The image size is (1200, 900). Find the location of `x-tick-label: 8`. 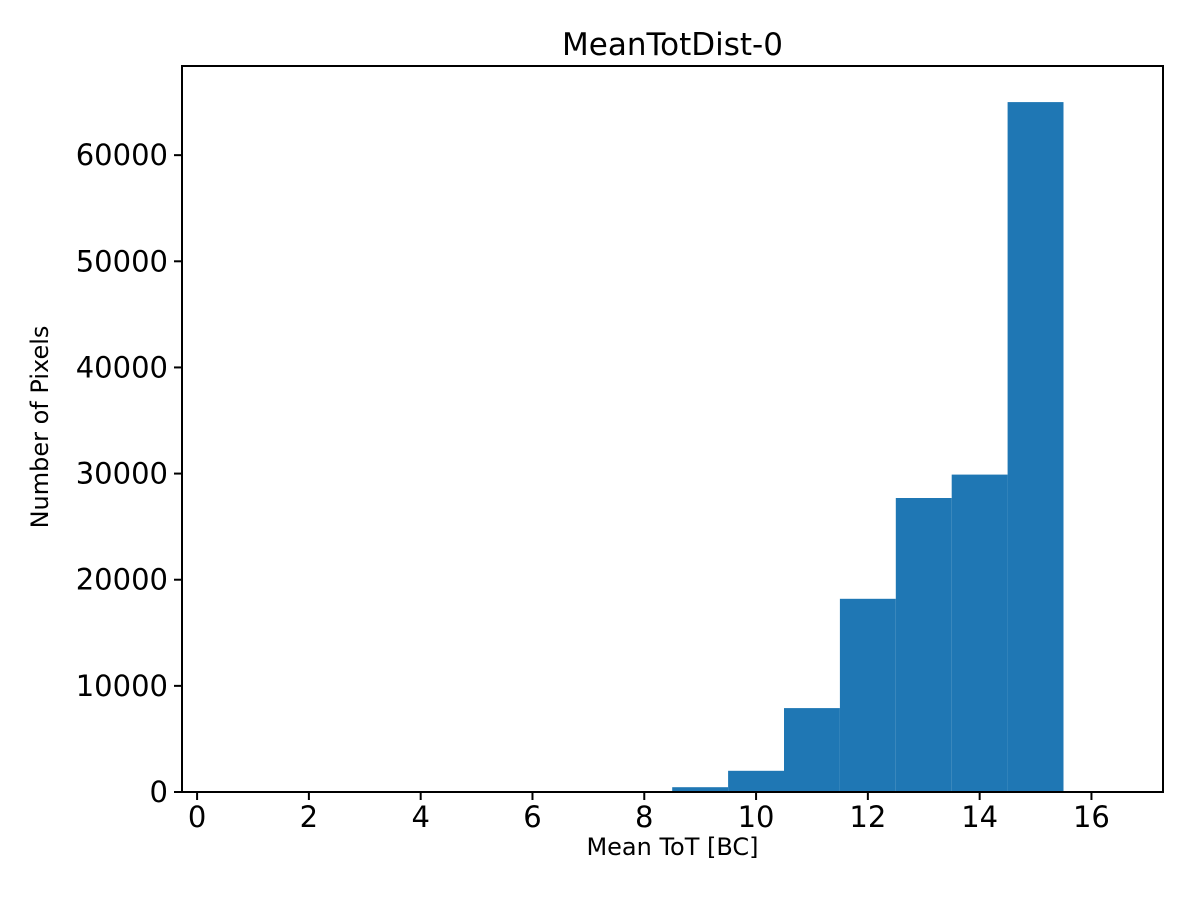

x-tick-label: 8 is located at coordinates (644, 817).